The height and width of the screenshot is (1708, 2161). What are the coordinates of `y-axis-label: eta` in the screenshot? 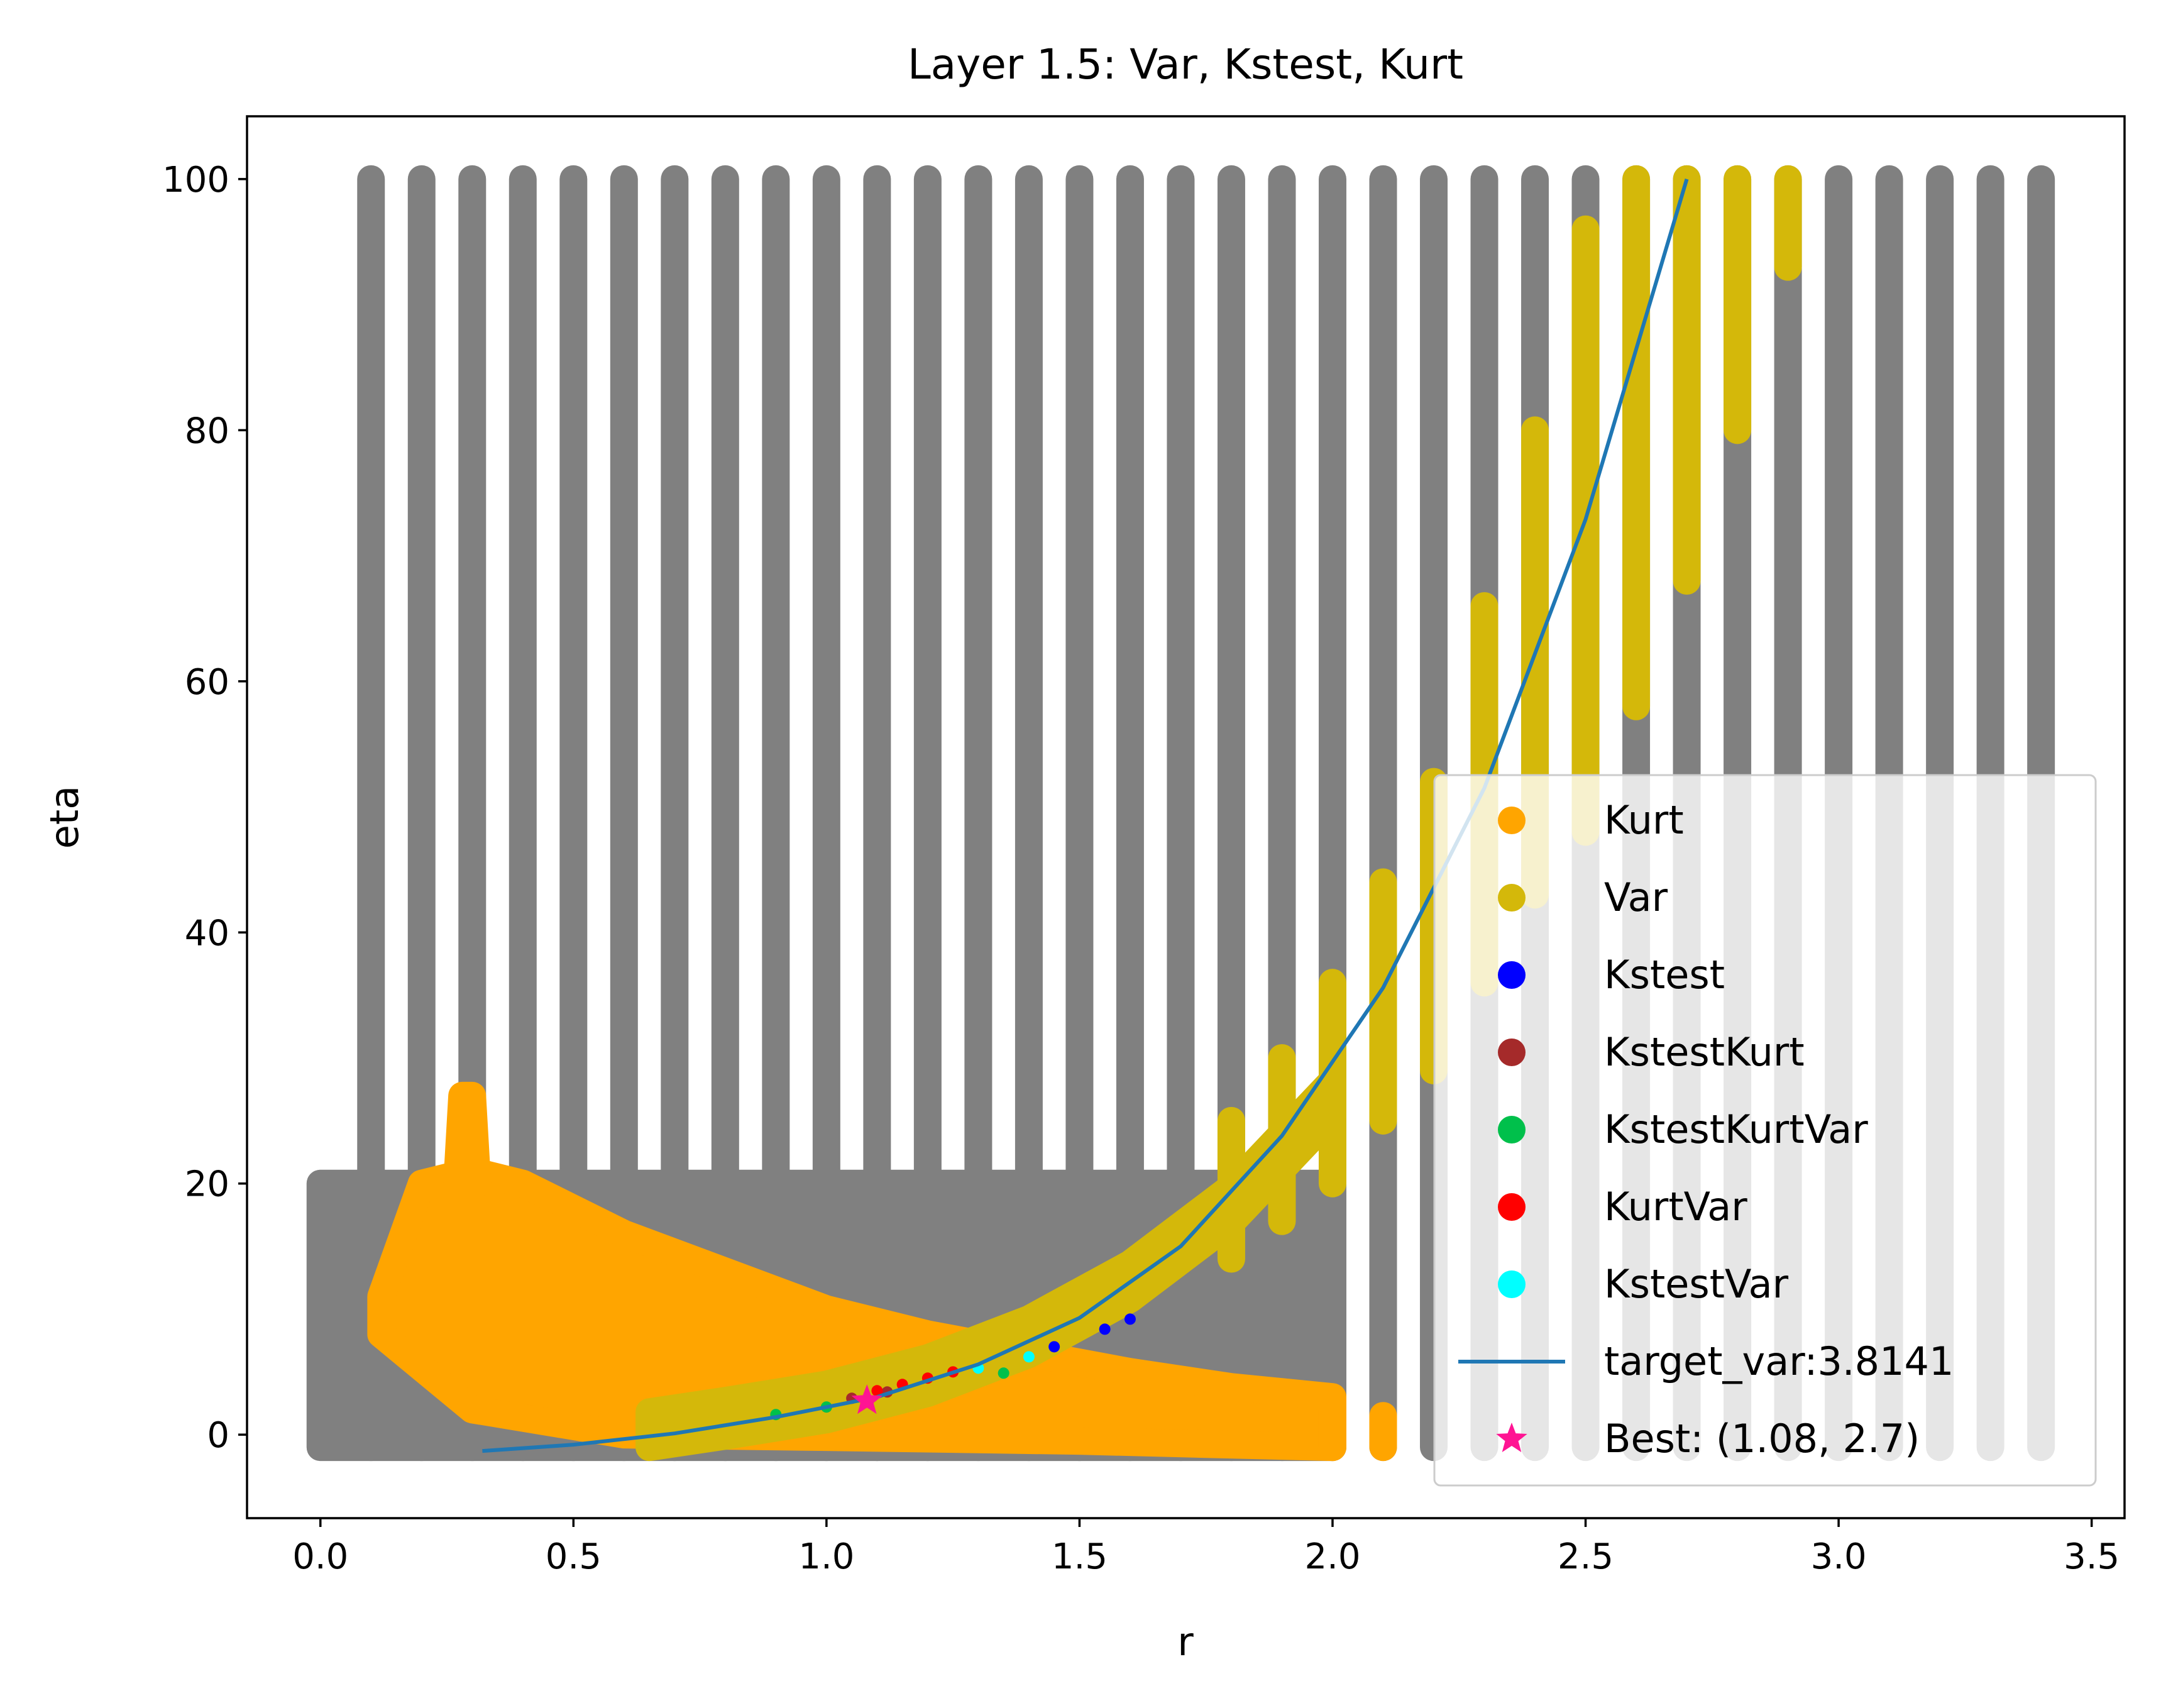 It's located at (64, 817).